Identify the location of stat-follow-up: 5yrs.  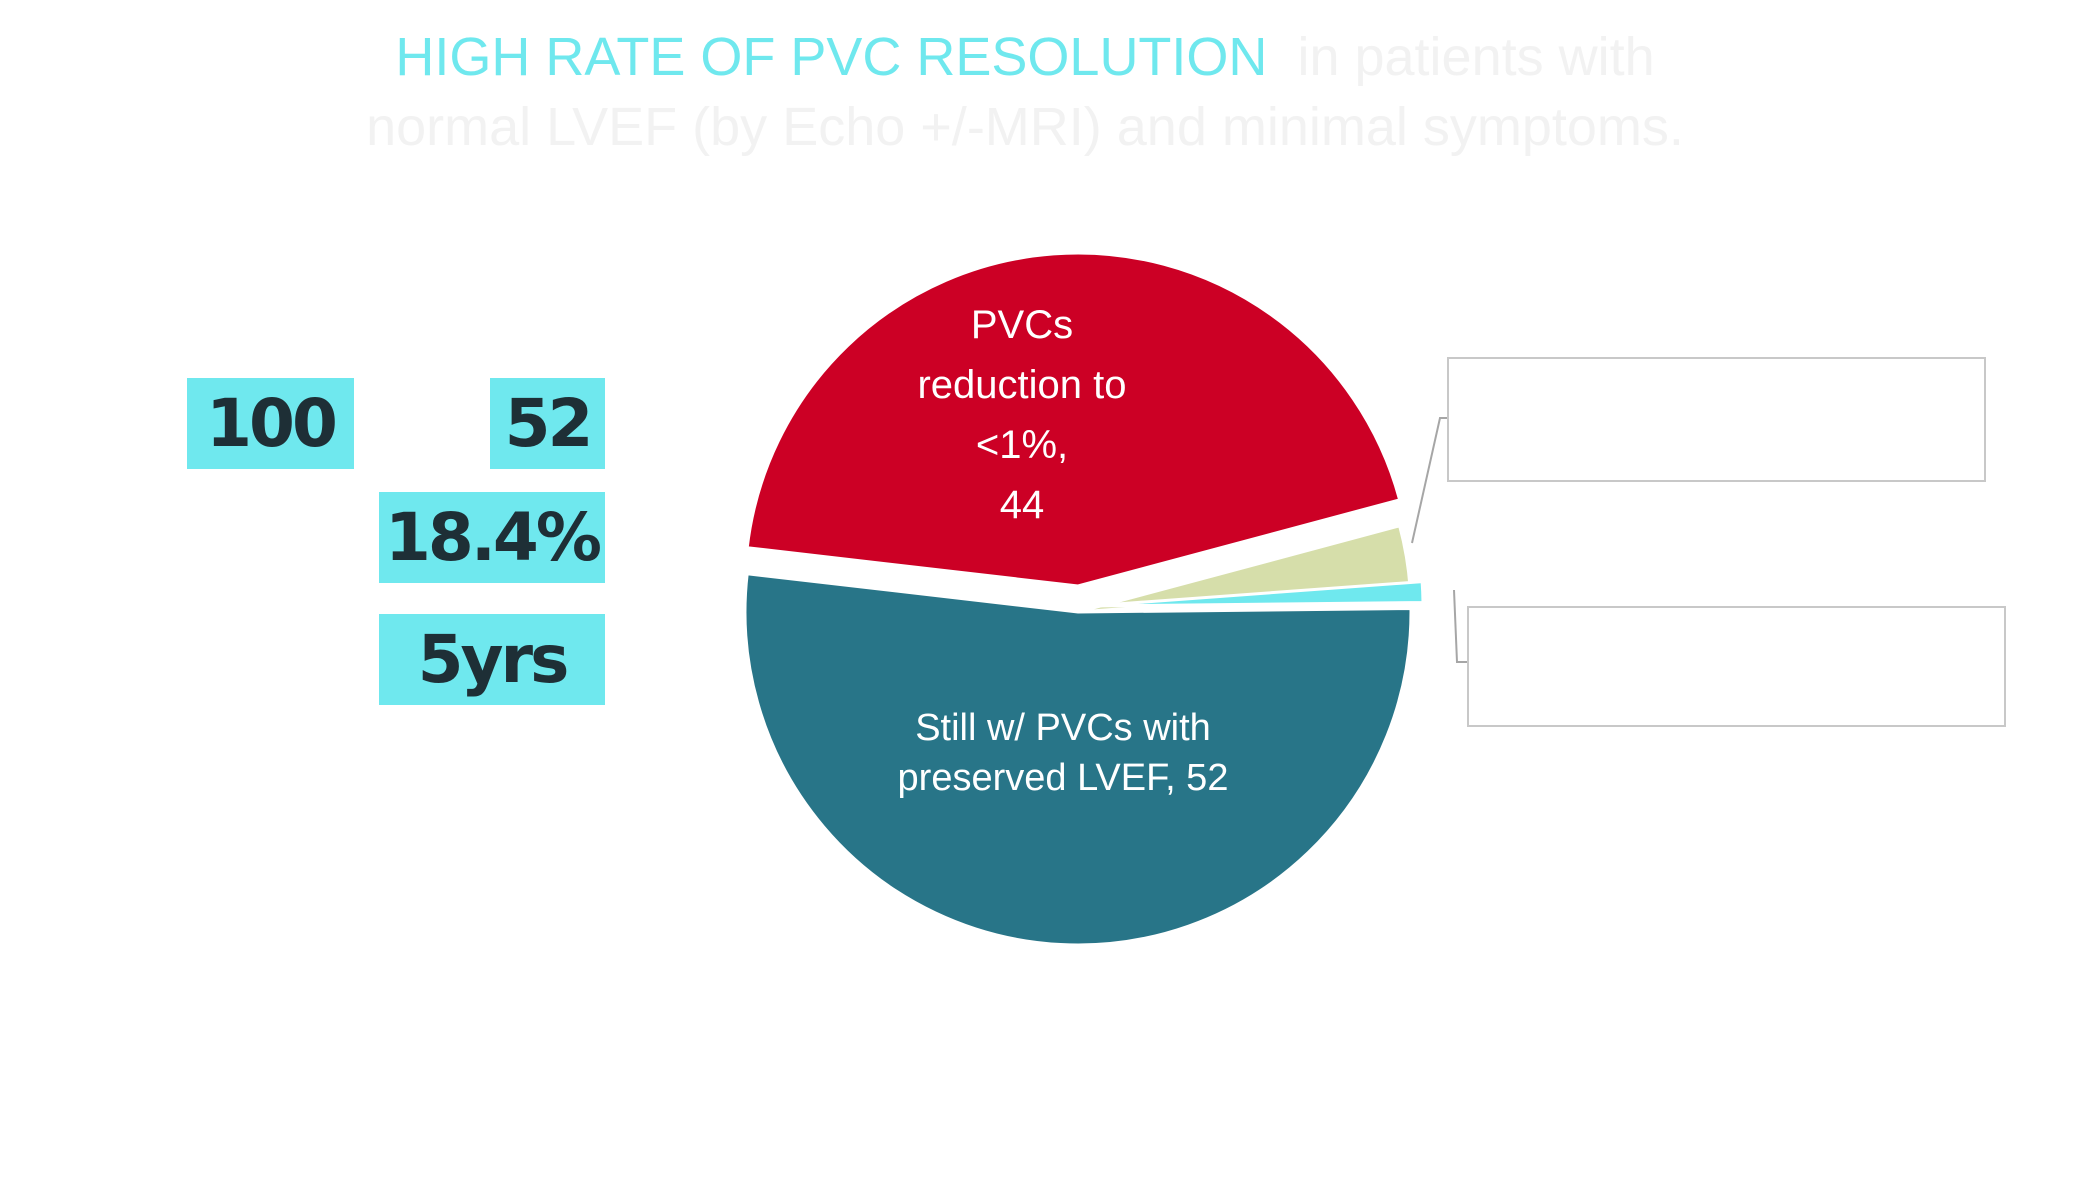
(492, 659).